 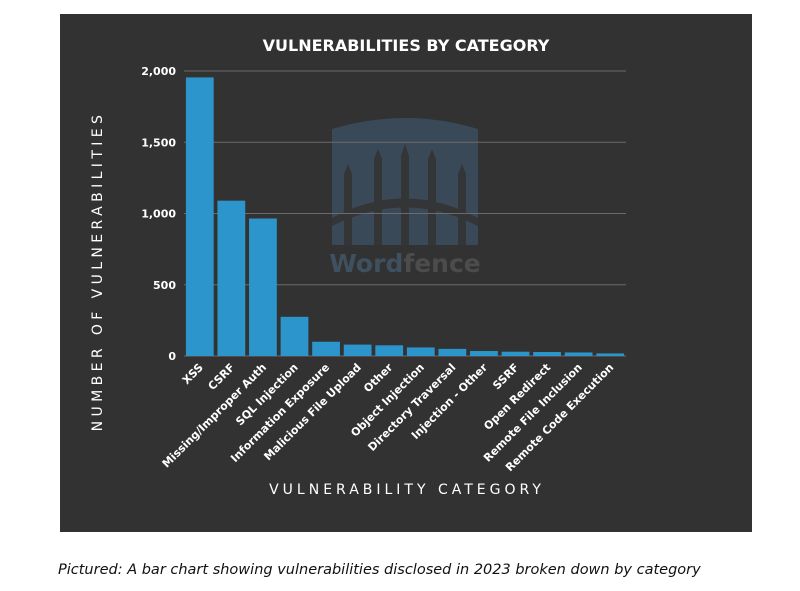 What do you see at coordinates (158, 71) in the screenshot?
I see `y-tick-label: 2,000` at bounding box center [158, 71].